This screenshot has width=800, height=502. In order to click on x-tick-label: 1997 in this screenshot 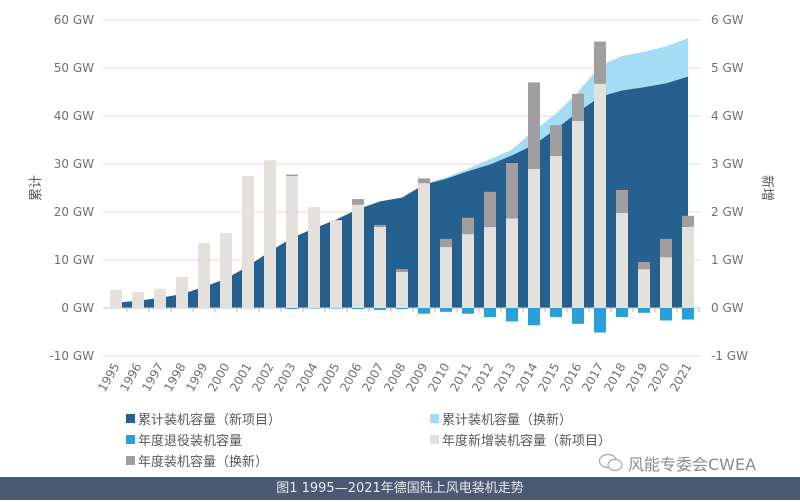, I will do `click(152, 377)`.